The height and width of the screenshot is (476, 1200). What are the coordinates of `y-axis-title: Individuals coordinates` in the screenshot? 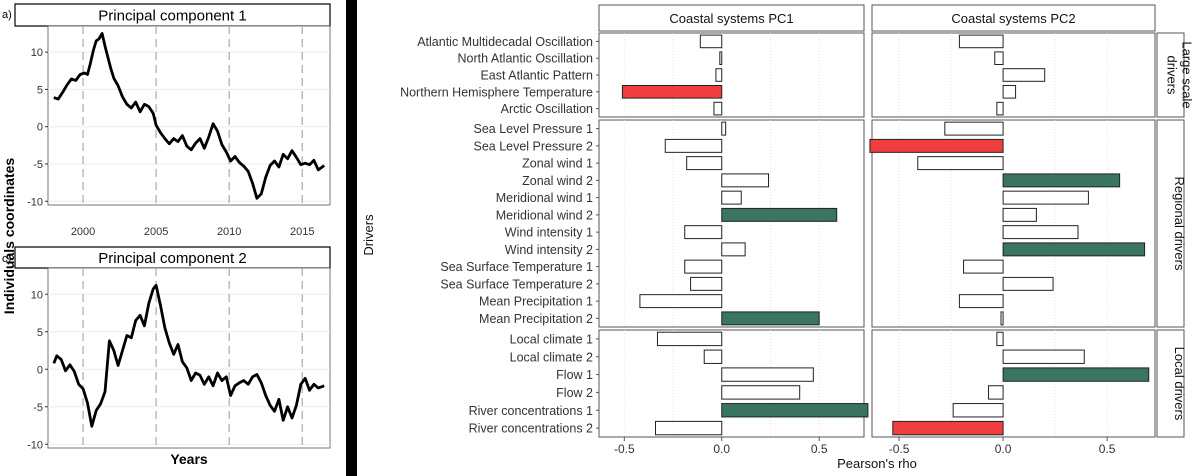 It's located at (9, 236).